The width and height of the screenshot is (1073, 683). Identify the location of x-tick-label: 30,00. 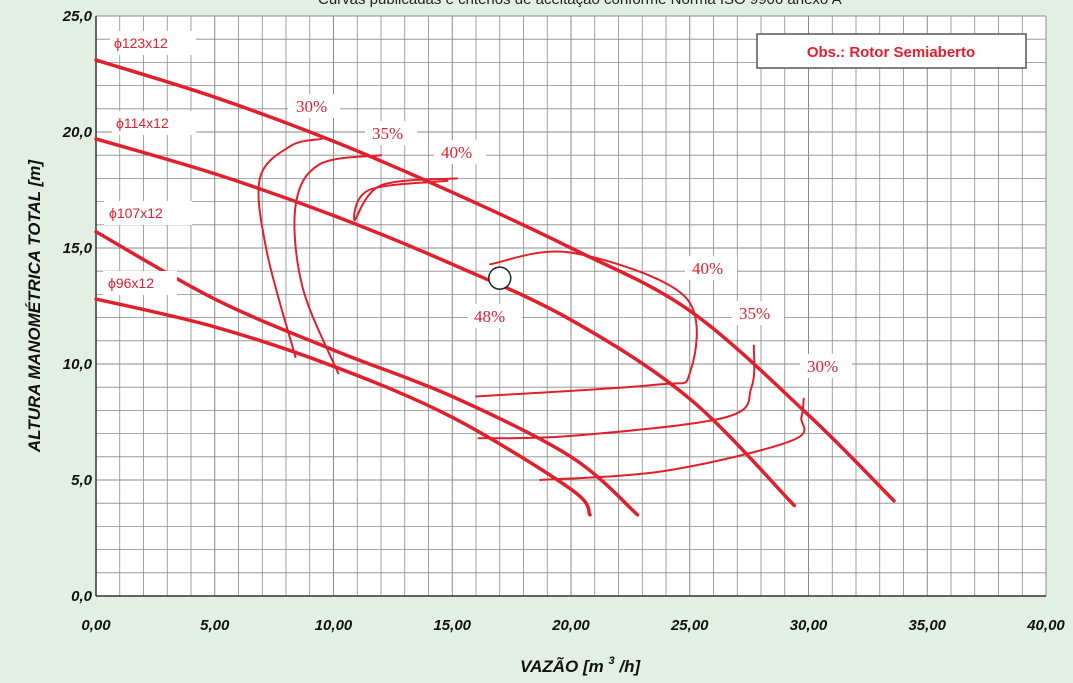
(809, 625).